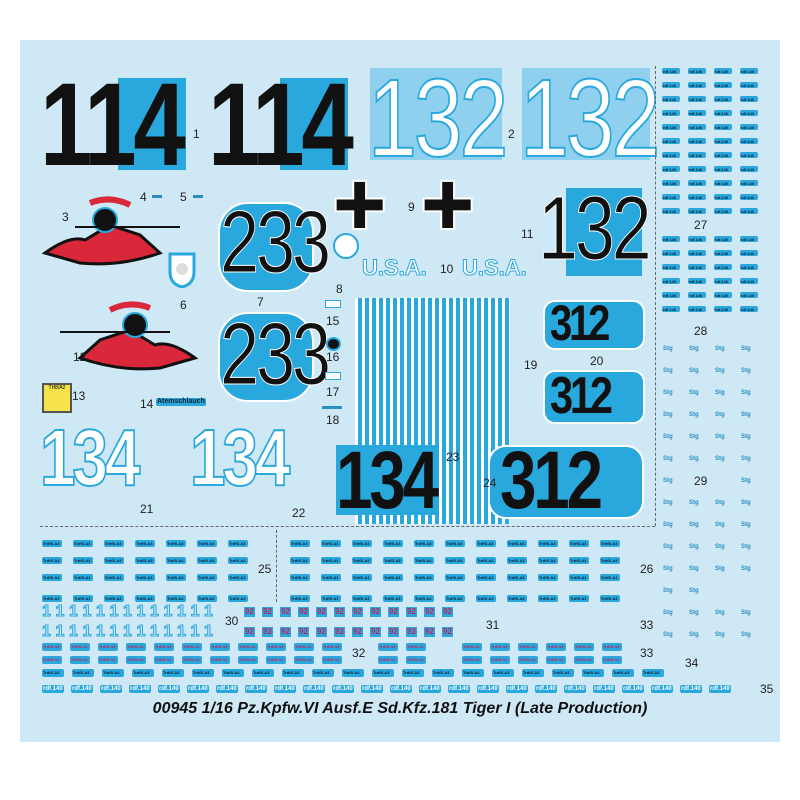 The image size is (800, 800). I want to click on decal-number-label: 20, so click(597, 361).